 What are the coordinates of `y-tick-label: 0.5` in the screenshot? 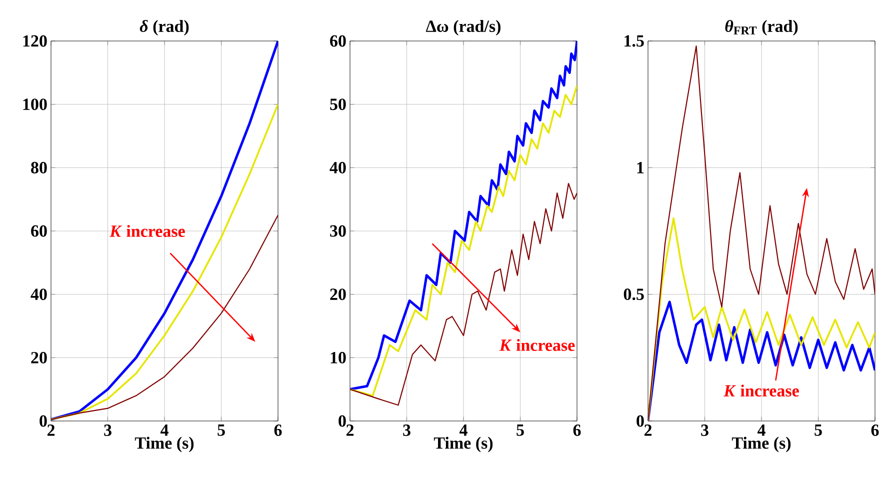 It's located at (634, 294).